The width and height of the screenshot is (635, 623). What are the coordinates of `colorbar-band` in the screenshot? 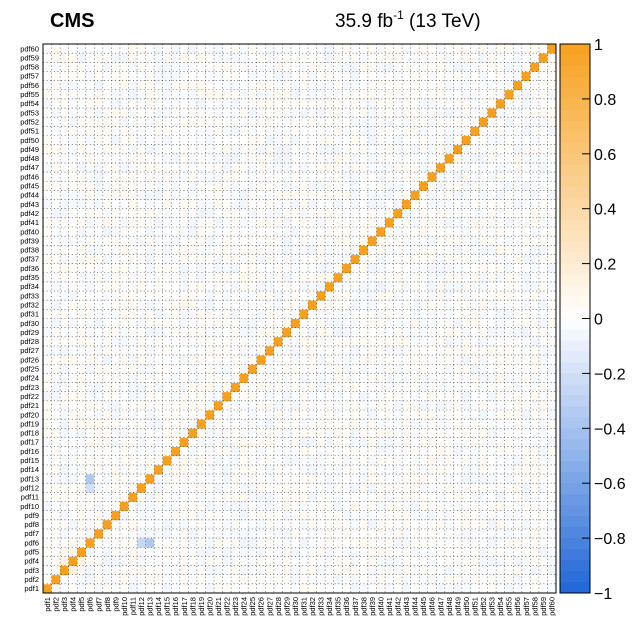 It's located at (575, 60).